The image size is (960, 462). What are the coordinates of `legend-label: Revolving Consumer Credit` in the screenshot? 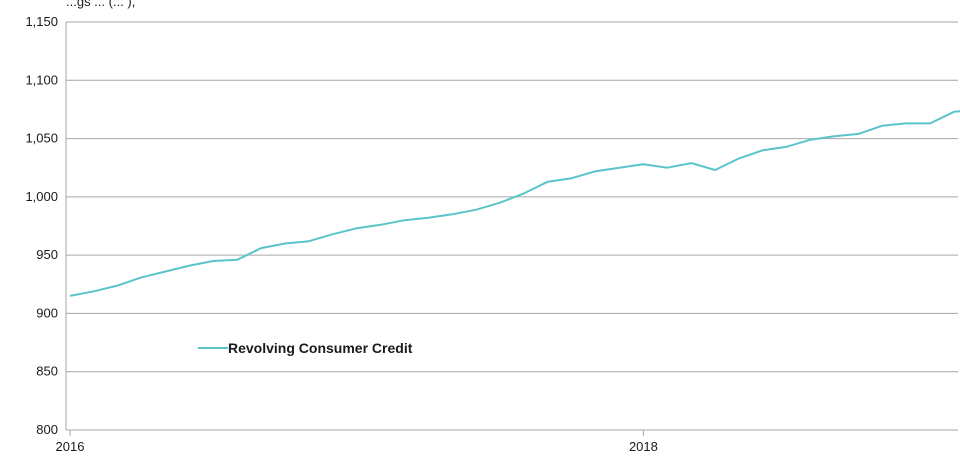 It's located at (320, 348).